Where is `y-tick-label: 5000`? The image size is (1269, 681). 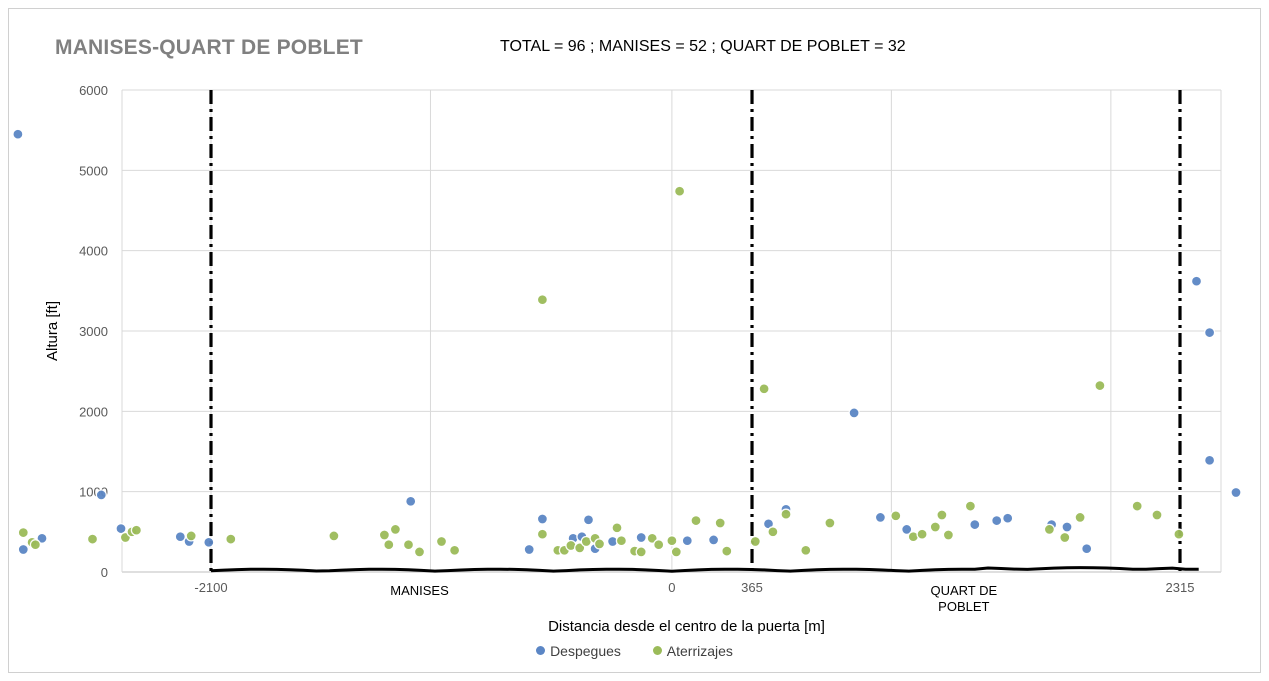 y-tick-label: 5000 is located at coordinates (93, 170).